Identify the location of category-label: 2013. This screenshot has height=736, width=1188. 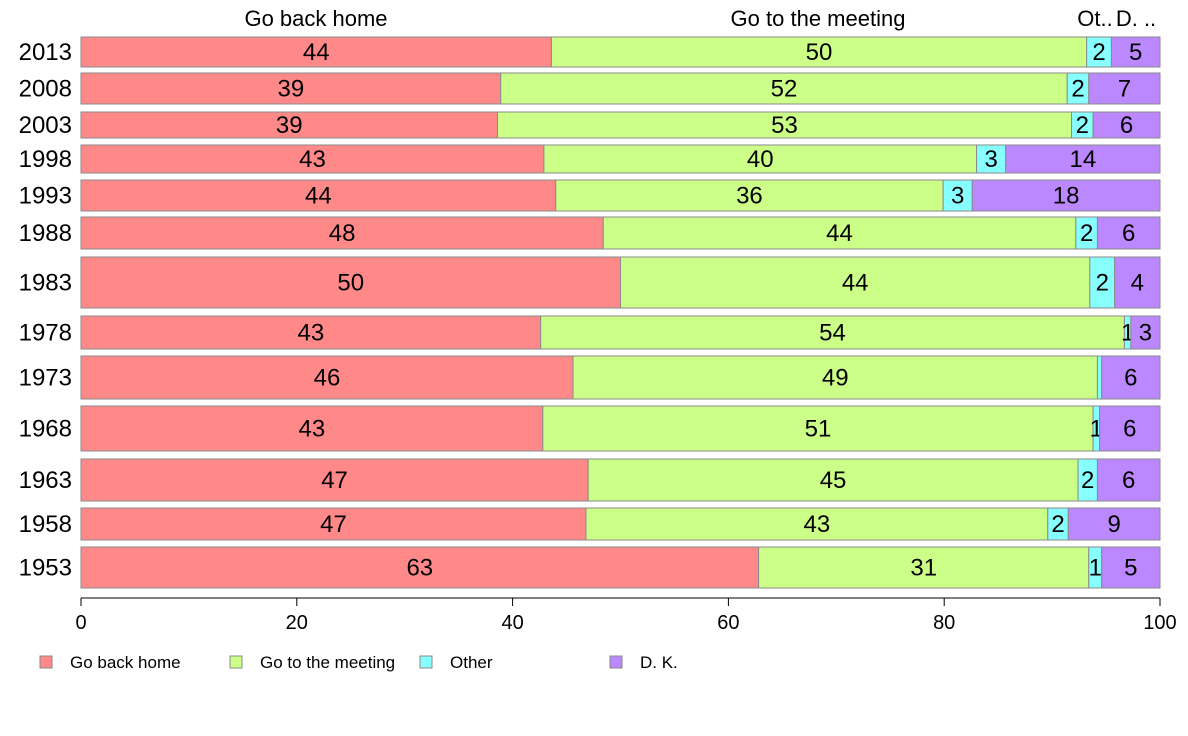
(45, 52).